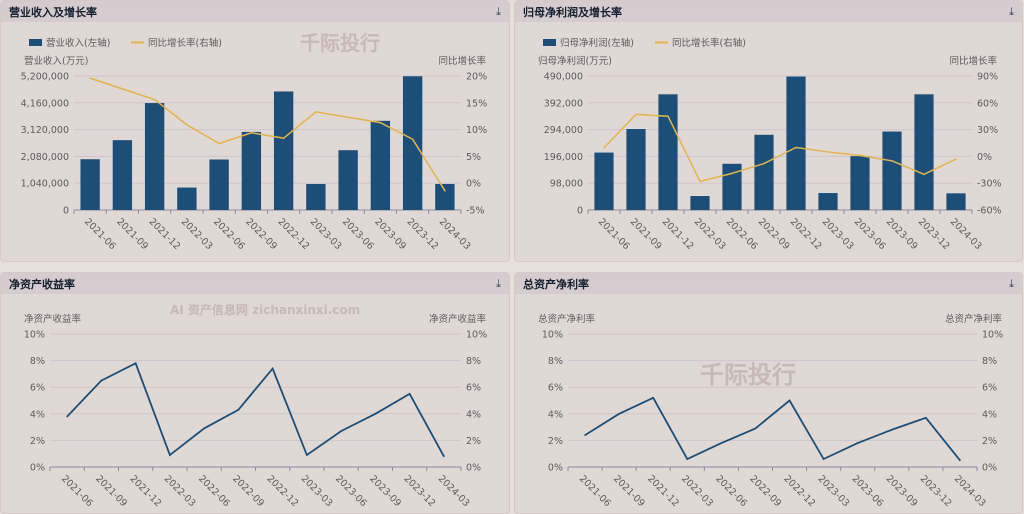 Image resolution: width=1024 pixels, height=514 pixels. What do you see at coordinates (42, 284) in the screenshot?
I see `panel-title: 净资产收益率` at bounding box center [42, 284].